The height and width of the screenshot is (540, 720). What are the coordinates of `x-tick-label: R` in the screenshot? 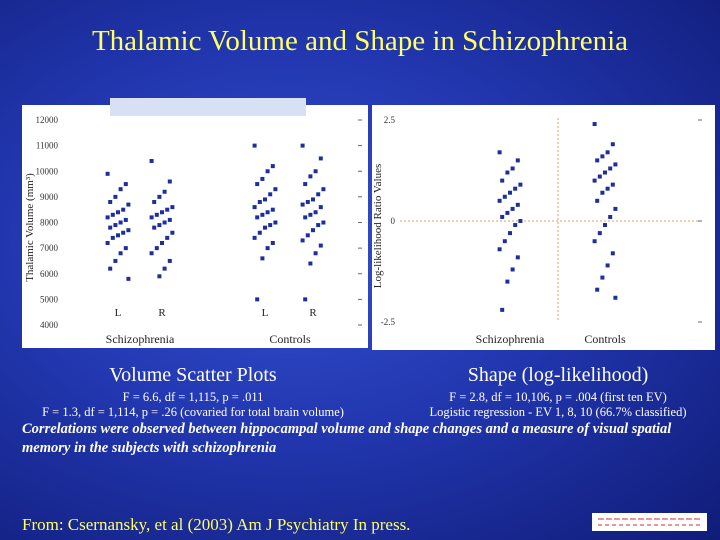 It's located at (162, 313).